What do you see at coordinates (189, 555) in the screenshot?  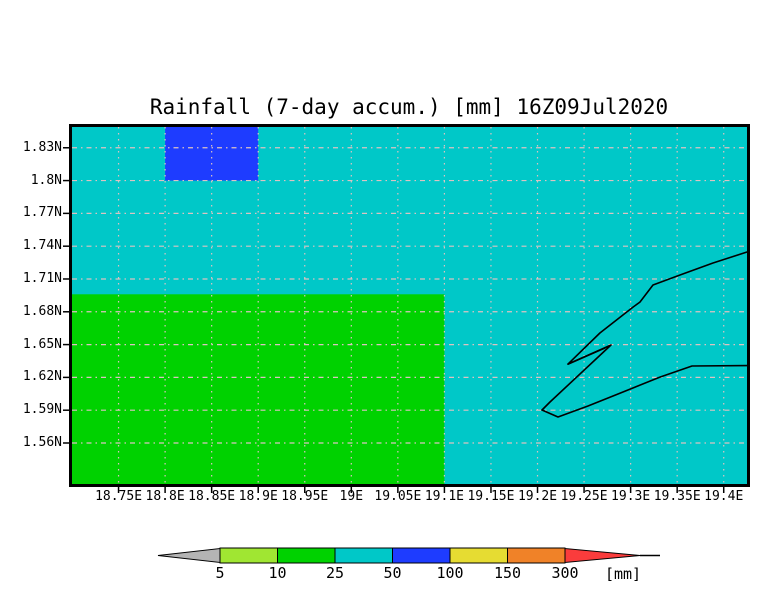 I see `colorbar-arrow-left` at bounding box center [189, 555].